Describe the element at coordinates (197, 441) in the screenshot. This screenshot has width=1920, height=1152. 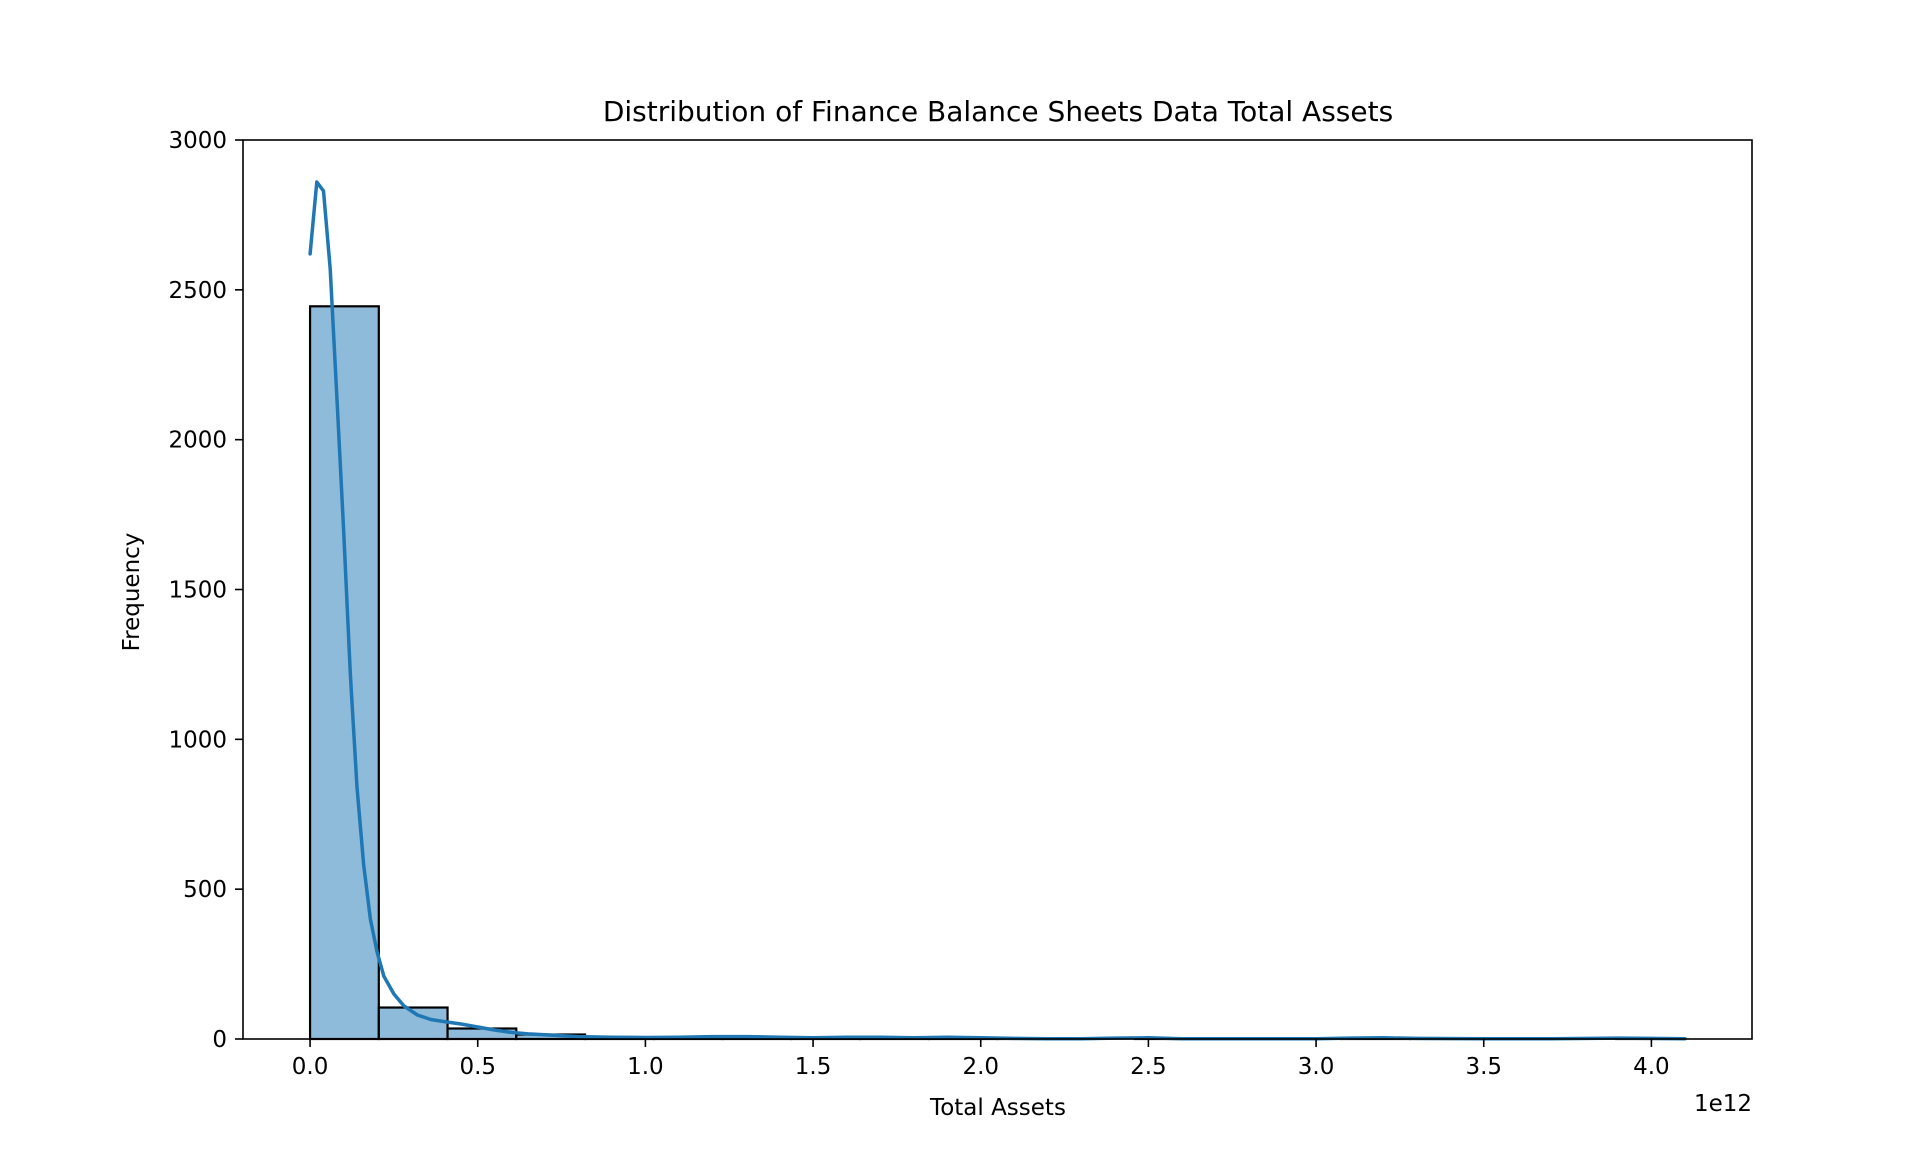
I see `y-tick-label: 2000` at that location.